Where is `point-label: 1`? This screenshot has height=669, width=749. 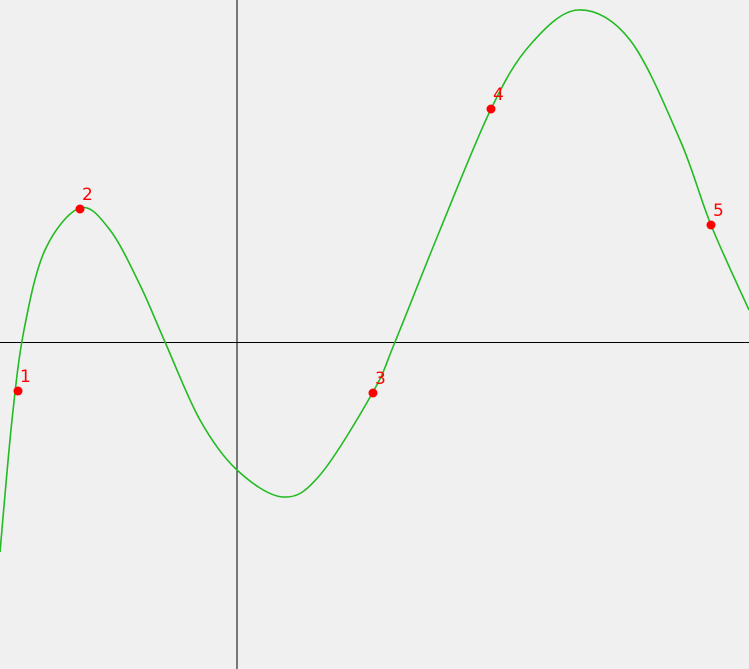
point-label: 1 is located at coordinates (25, 377).